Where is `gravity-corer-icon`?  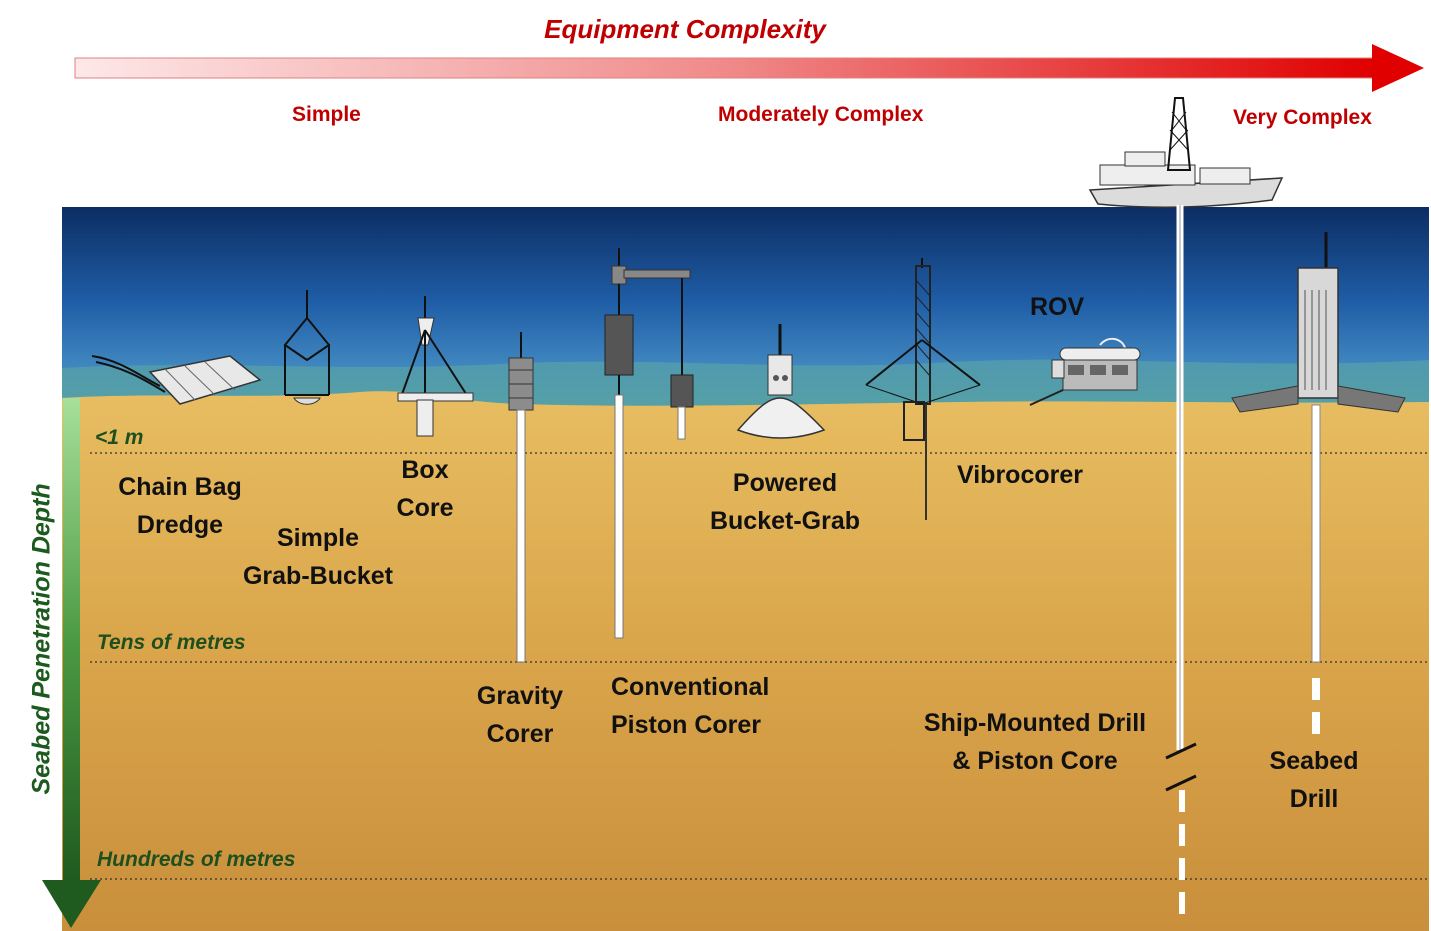 gravity-corer-icon is located at coordinates (521, 497).